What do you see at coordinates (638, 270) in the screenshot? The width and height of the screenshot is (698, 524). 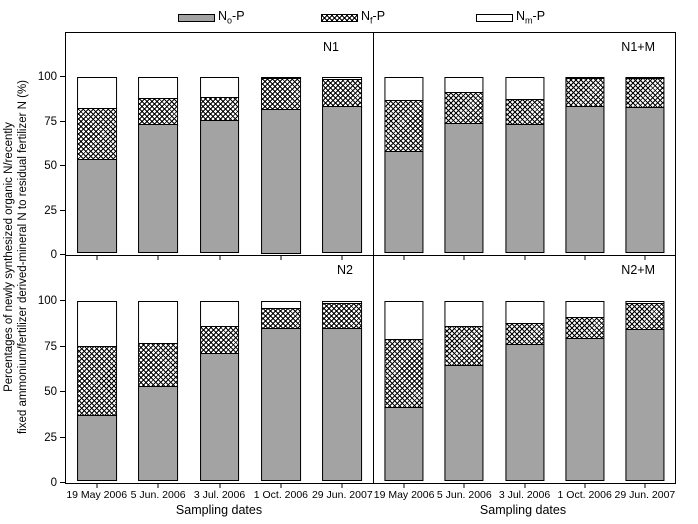 I see `panel-label-n2m: N2+M` at bounding box center [638, 270].